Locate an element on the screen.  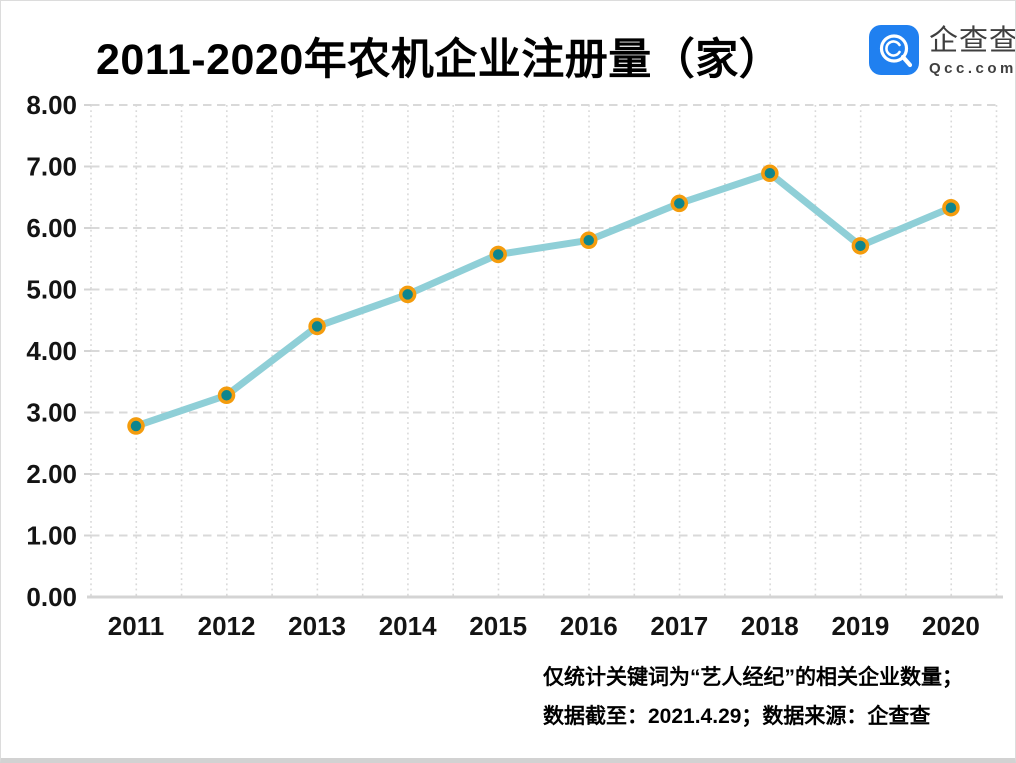
y-tick-label: 2.00 is located at coordinates (51, 474).